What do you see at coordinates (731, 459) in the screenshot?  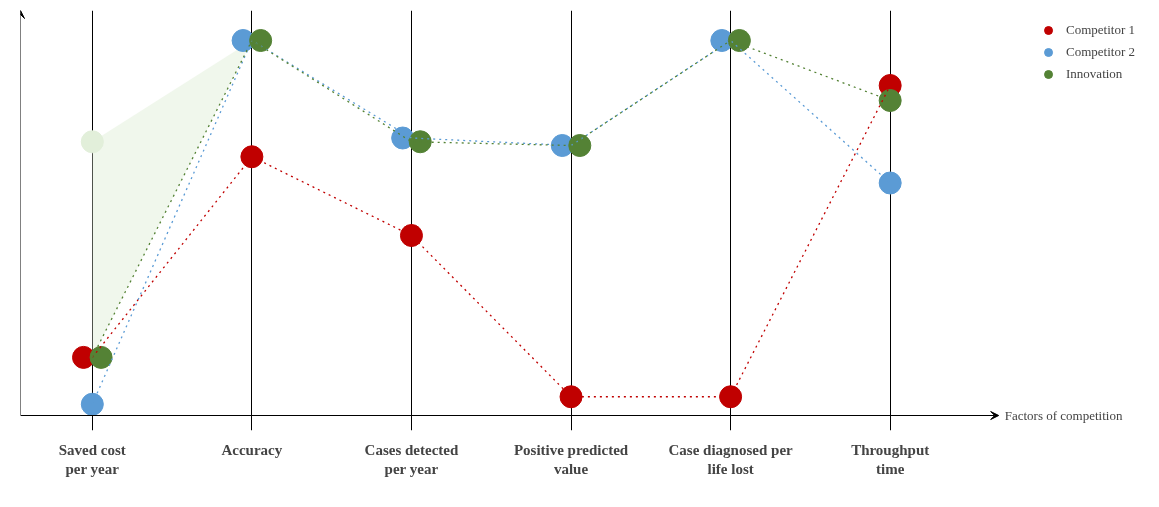 I see `x-tick-label: Case diagnosed per life lost` at bounding box center [731, 459].